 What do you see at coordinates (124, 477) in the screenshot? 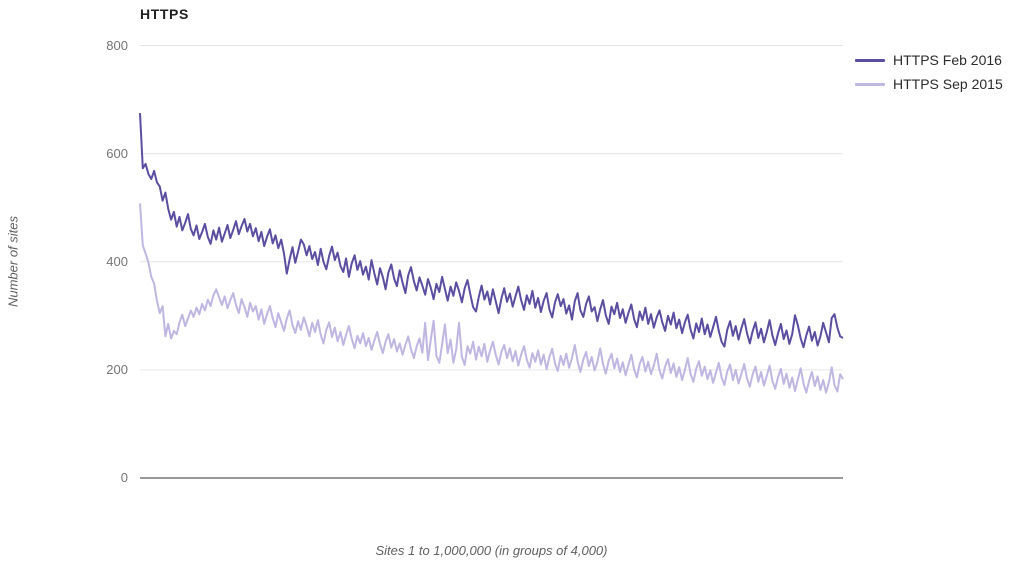
I see `y-tick-label: 0` at bounding box center [124, 477].